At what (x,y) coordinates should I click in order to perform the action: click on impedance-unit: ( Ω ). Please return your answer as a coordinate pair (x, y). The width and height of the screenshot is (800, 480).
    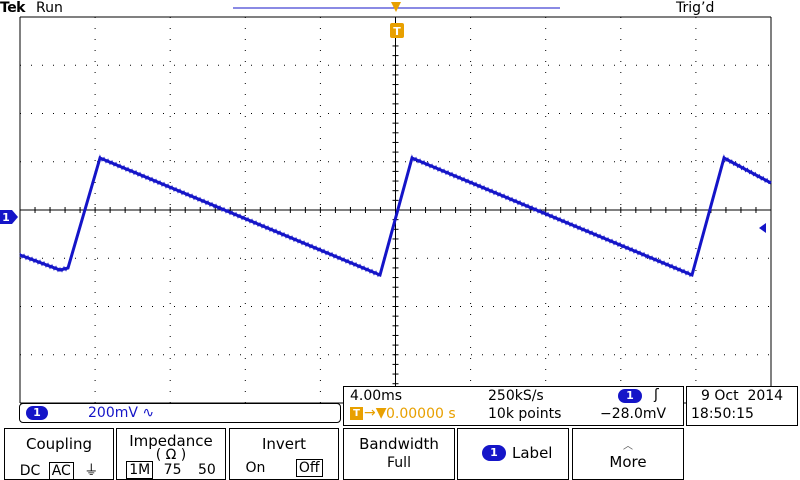
    Looking at the image, I should click on (171, 455).